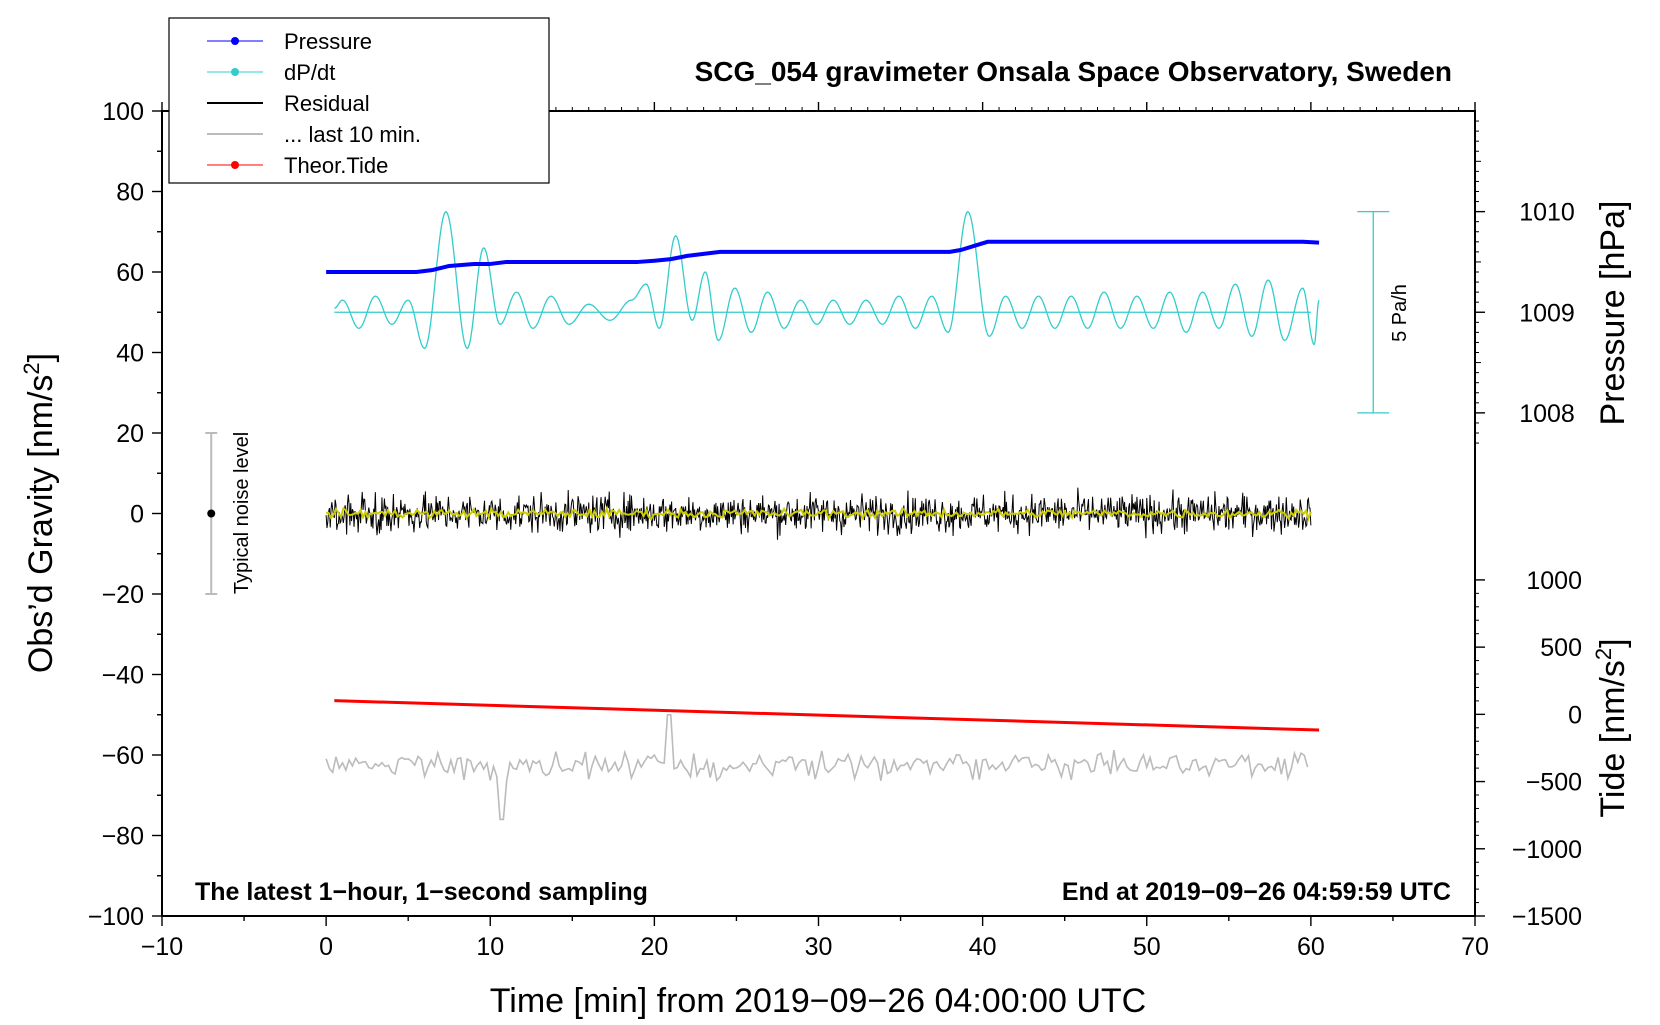  I want to click on x-tick-label: −10, so click(162, 947).